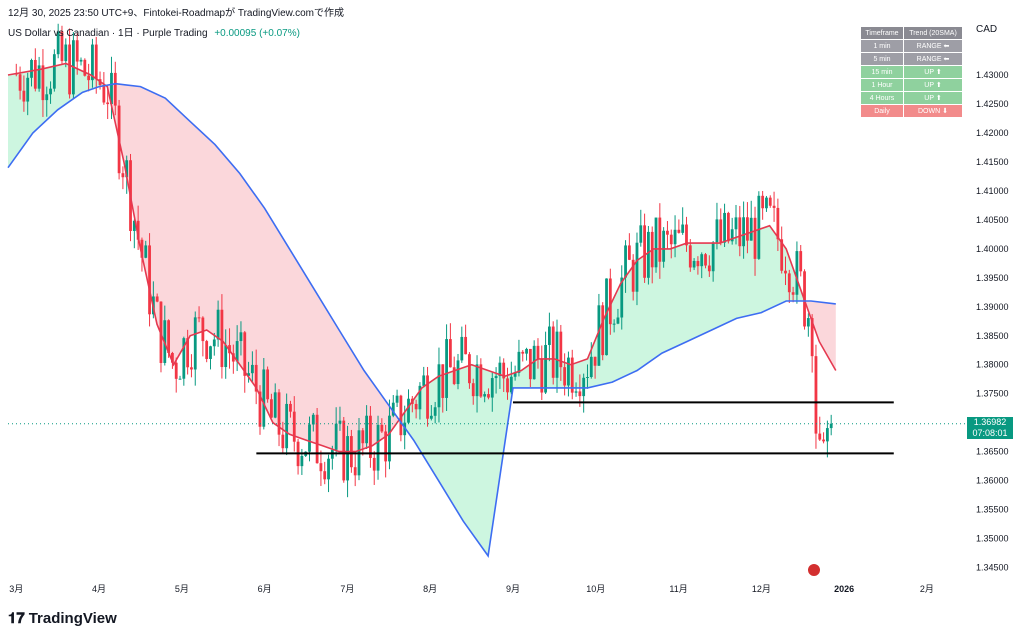  Describe the element at coordinates (990, 427) in the screenshot. I see `current-price-label: 1.36982 07:08:01` at that location.